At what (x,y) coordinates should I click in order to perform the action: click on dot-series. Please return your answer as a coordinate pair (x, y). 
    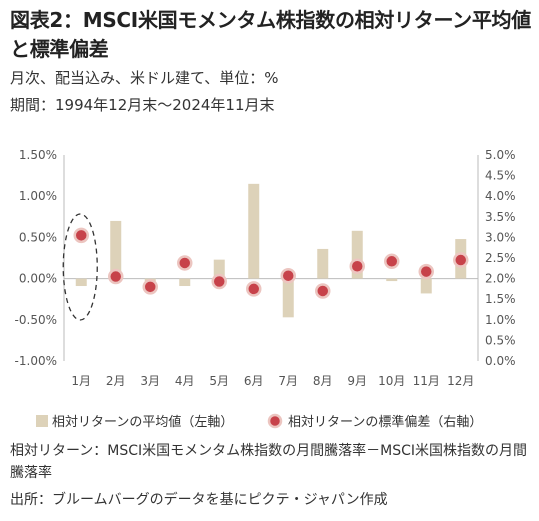
    Looking at the image, I should click on (271, 263).